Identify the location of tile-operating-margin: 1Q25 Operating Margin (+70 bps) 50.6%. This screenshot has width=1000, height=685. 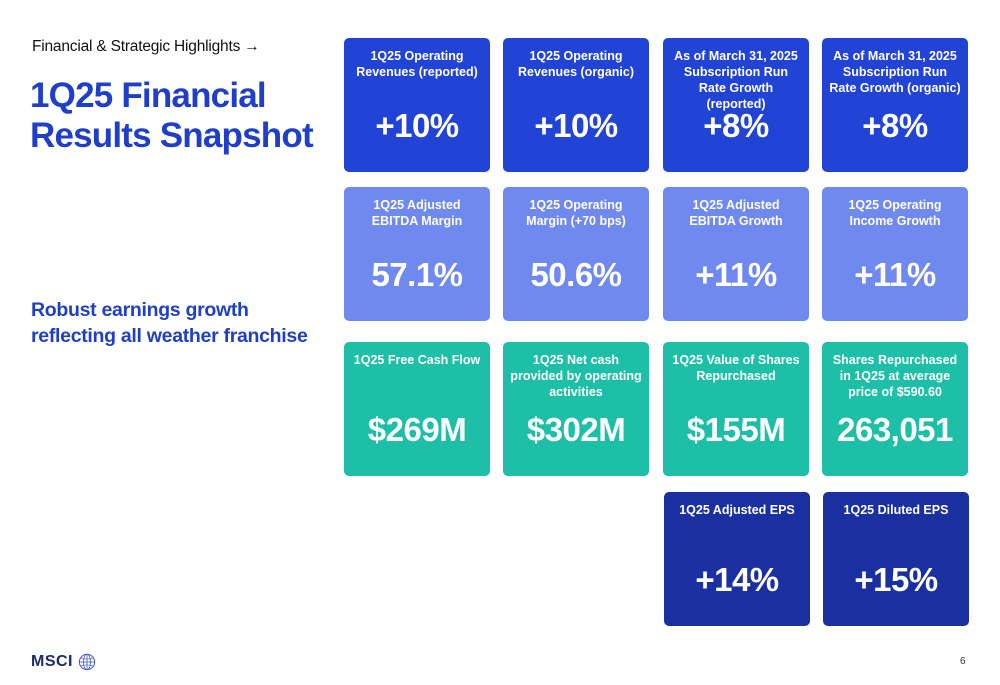
(576, 254).